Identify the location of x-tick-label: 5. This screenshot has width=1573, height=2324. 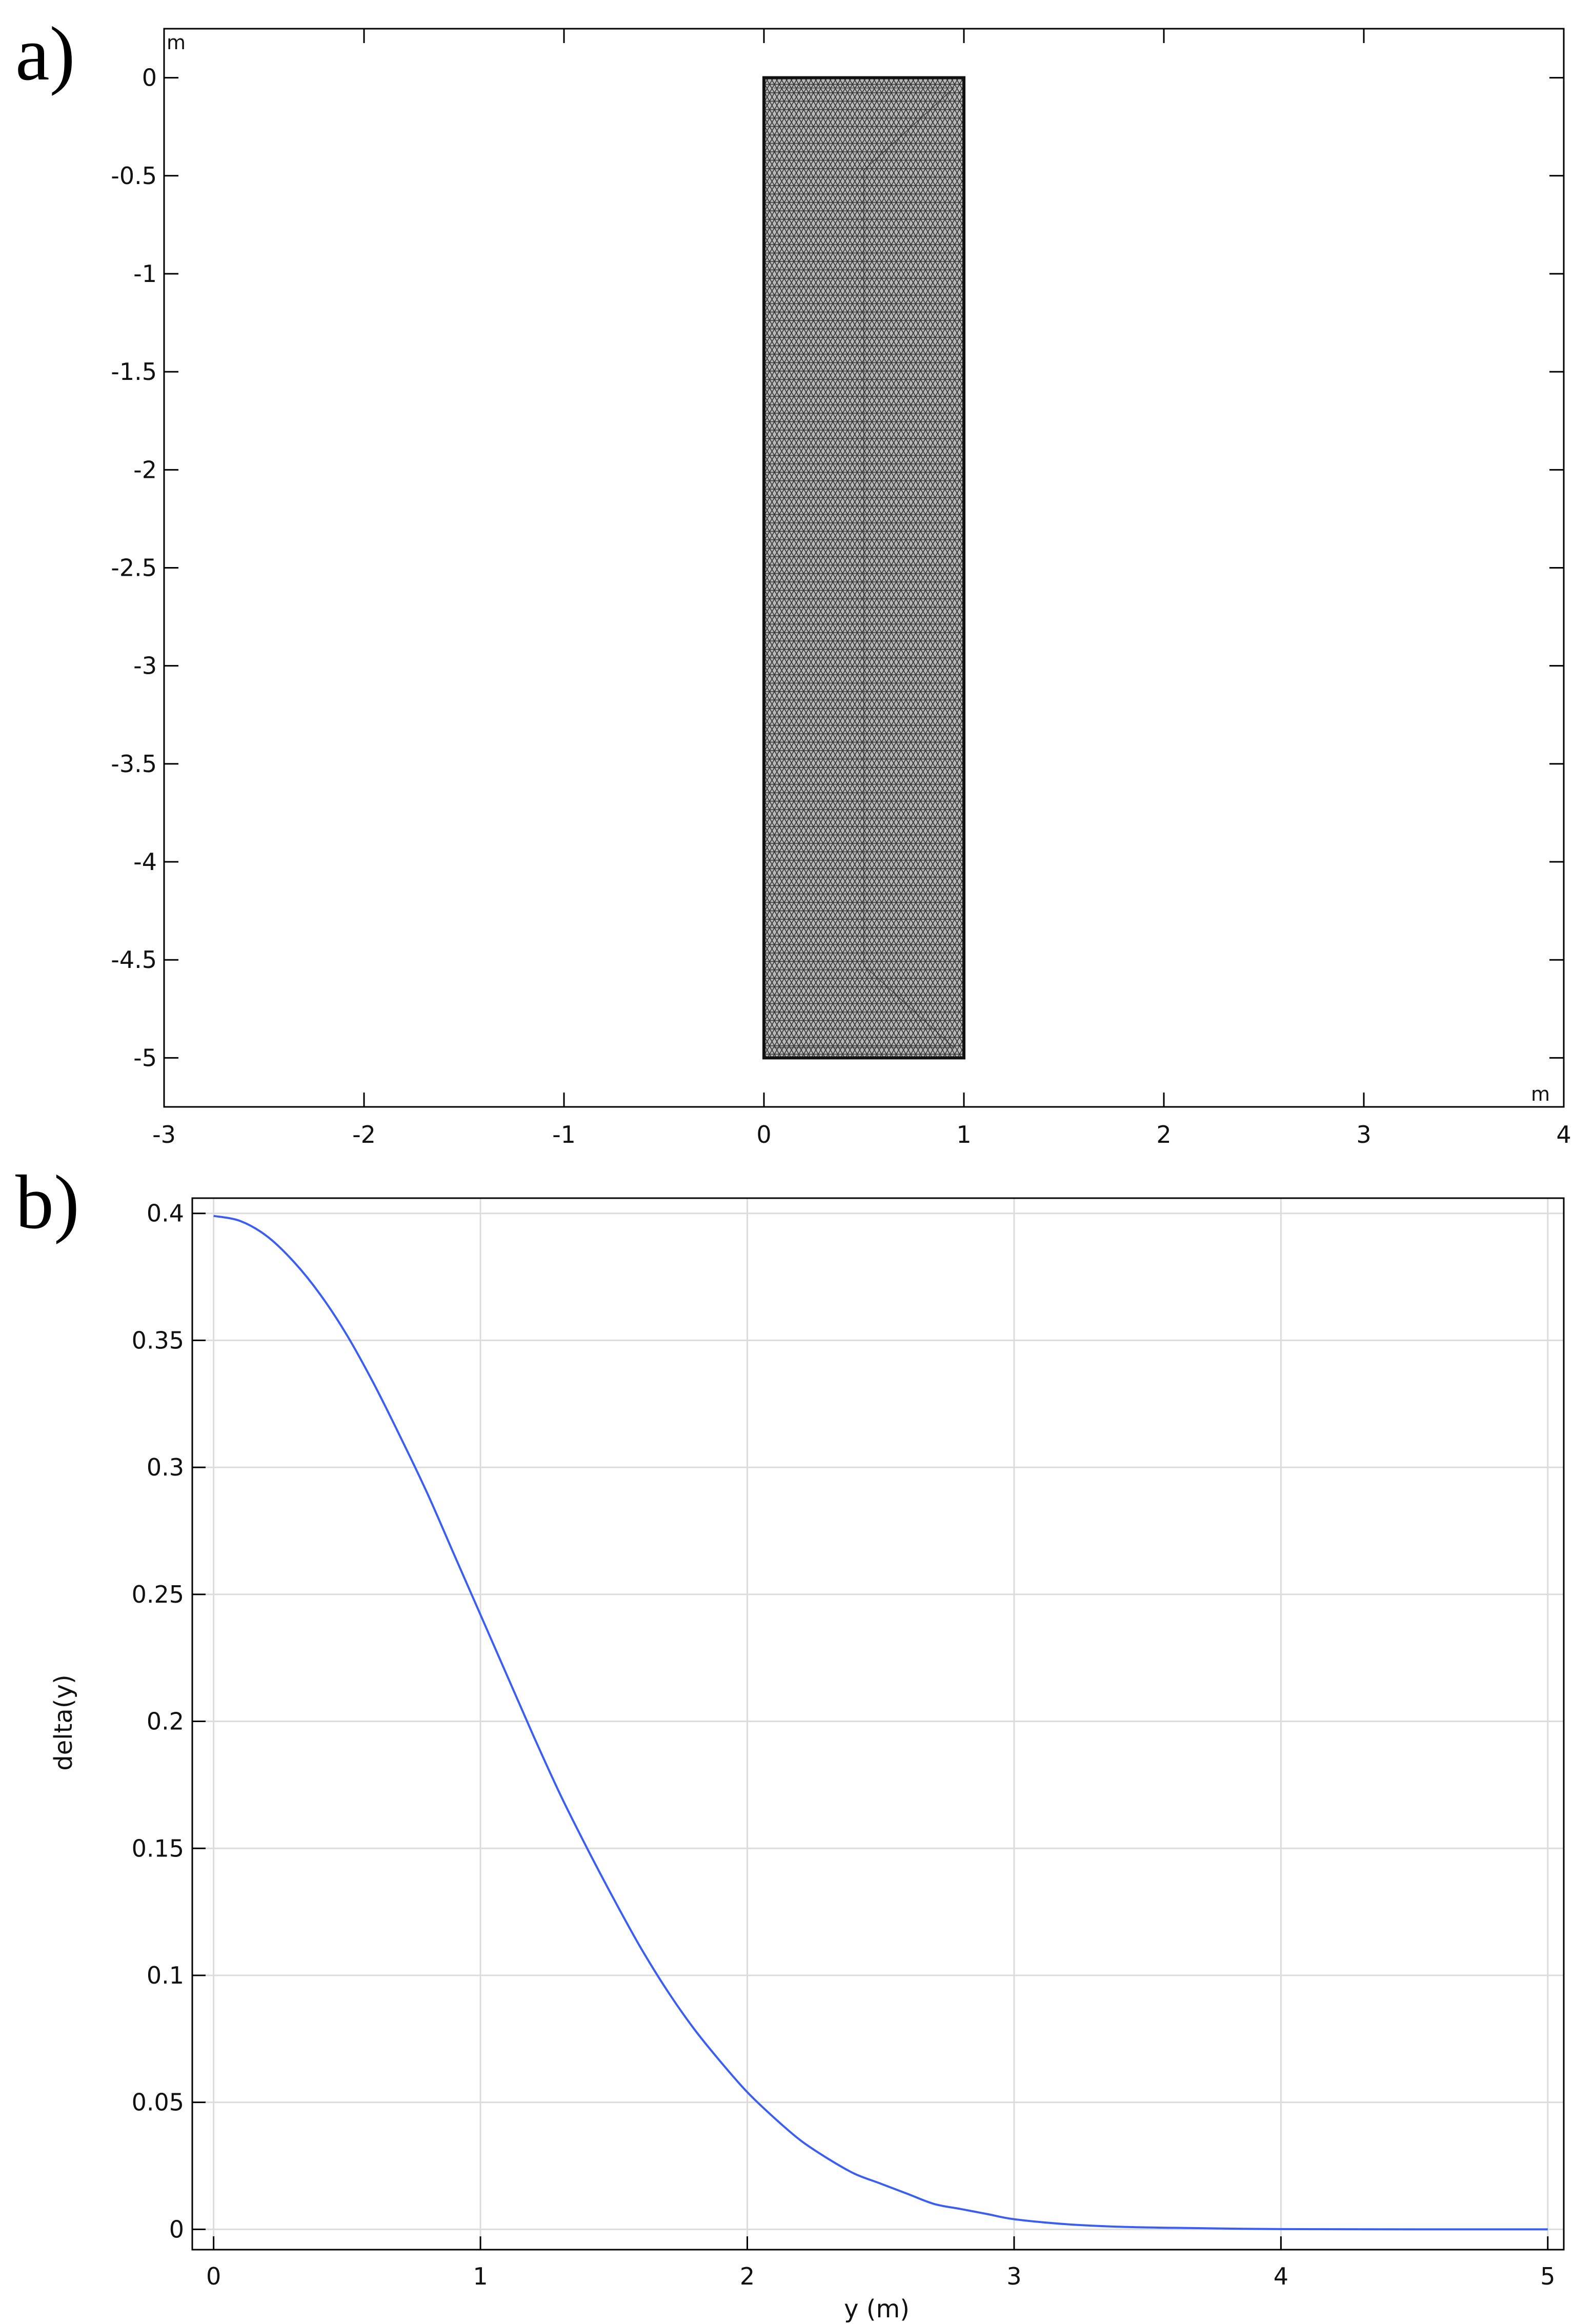
(1547, 2276).